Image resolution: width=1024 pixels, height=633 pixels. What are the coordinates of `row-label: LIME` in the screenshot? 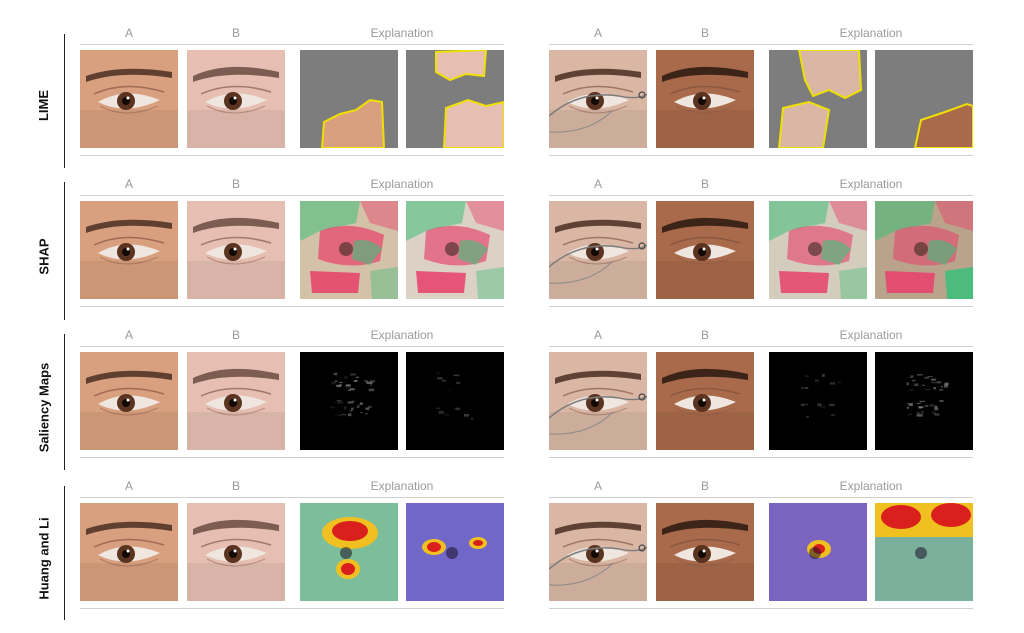 It's located at (44, 105).